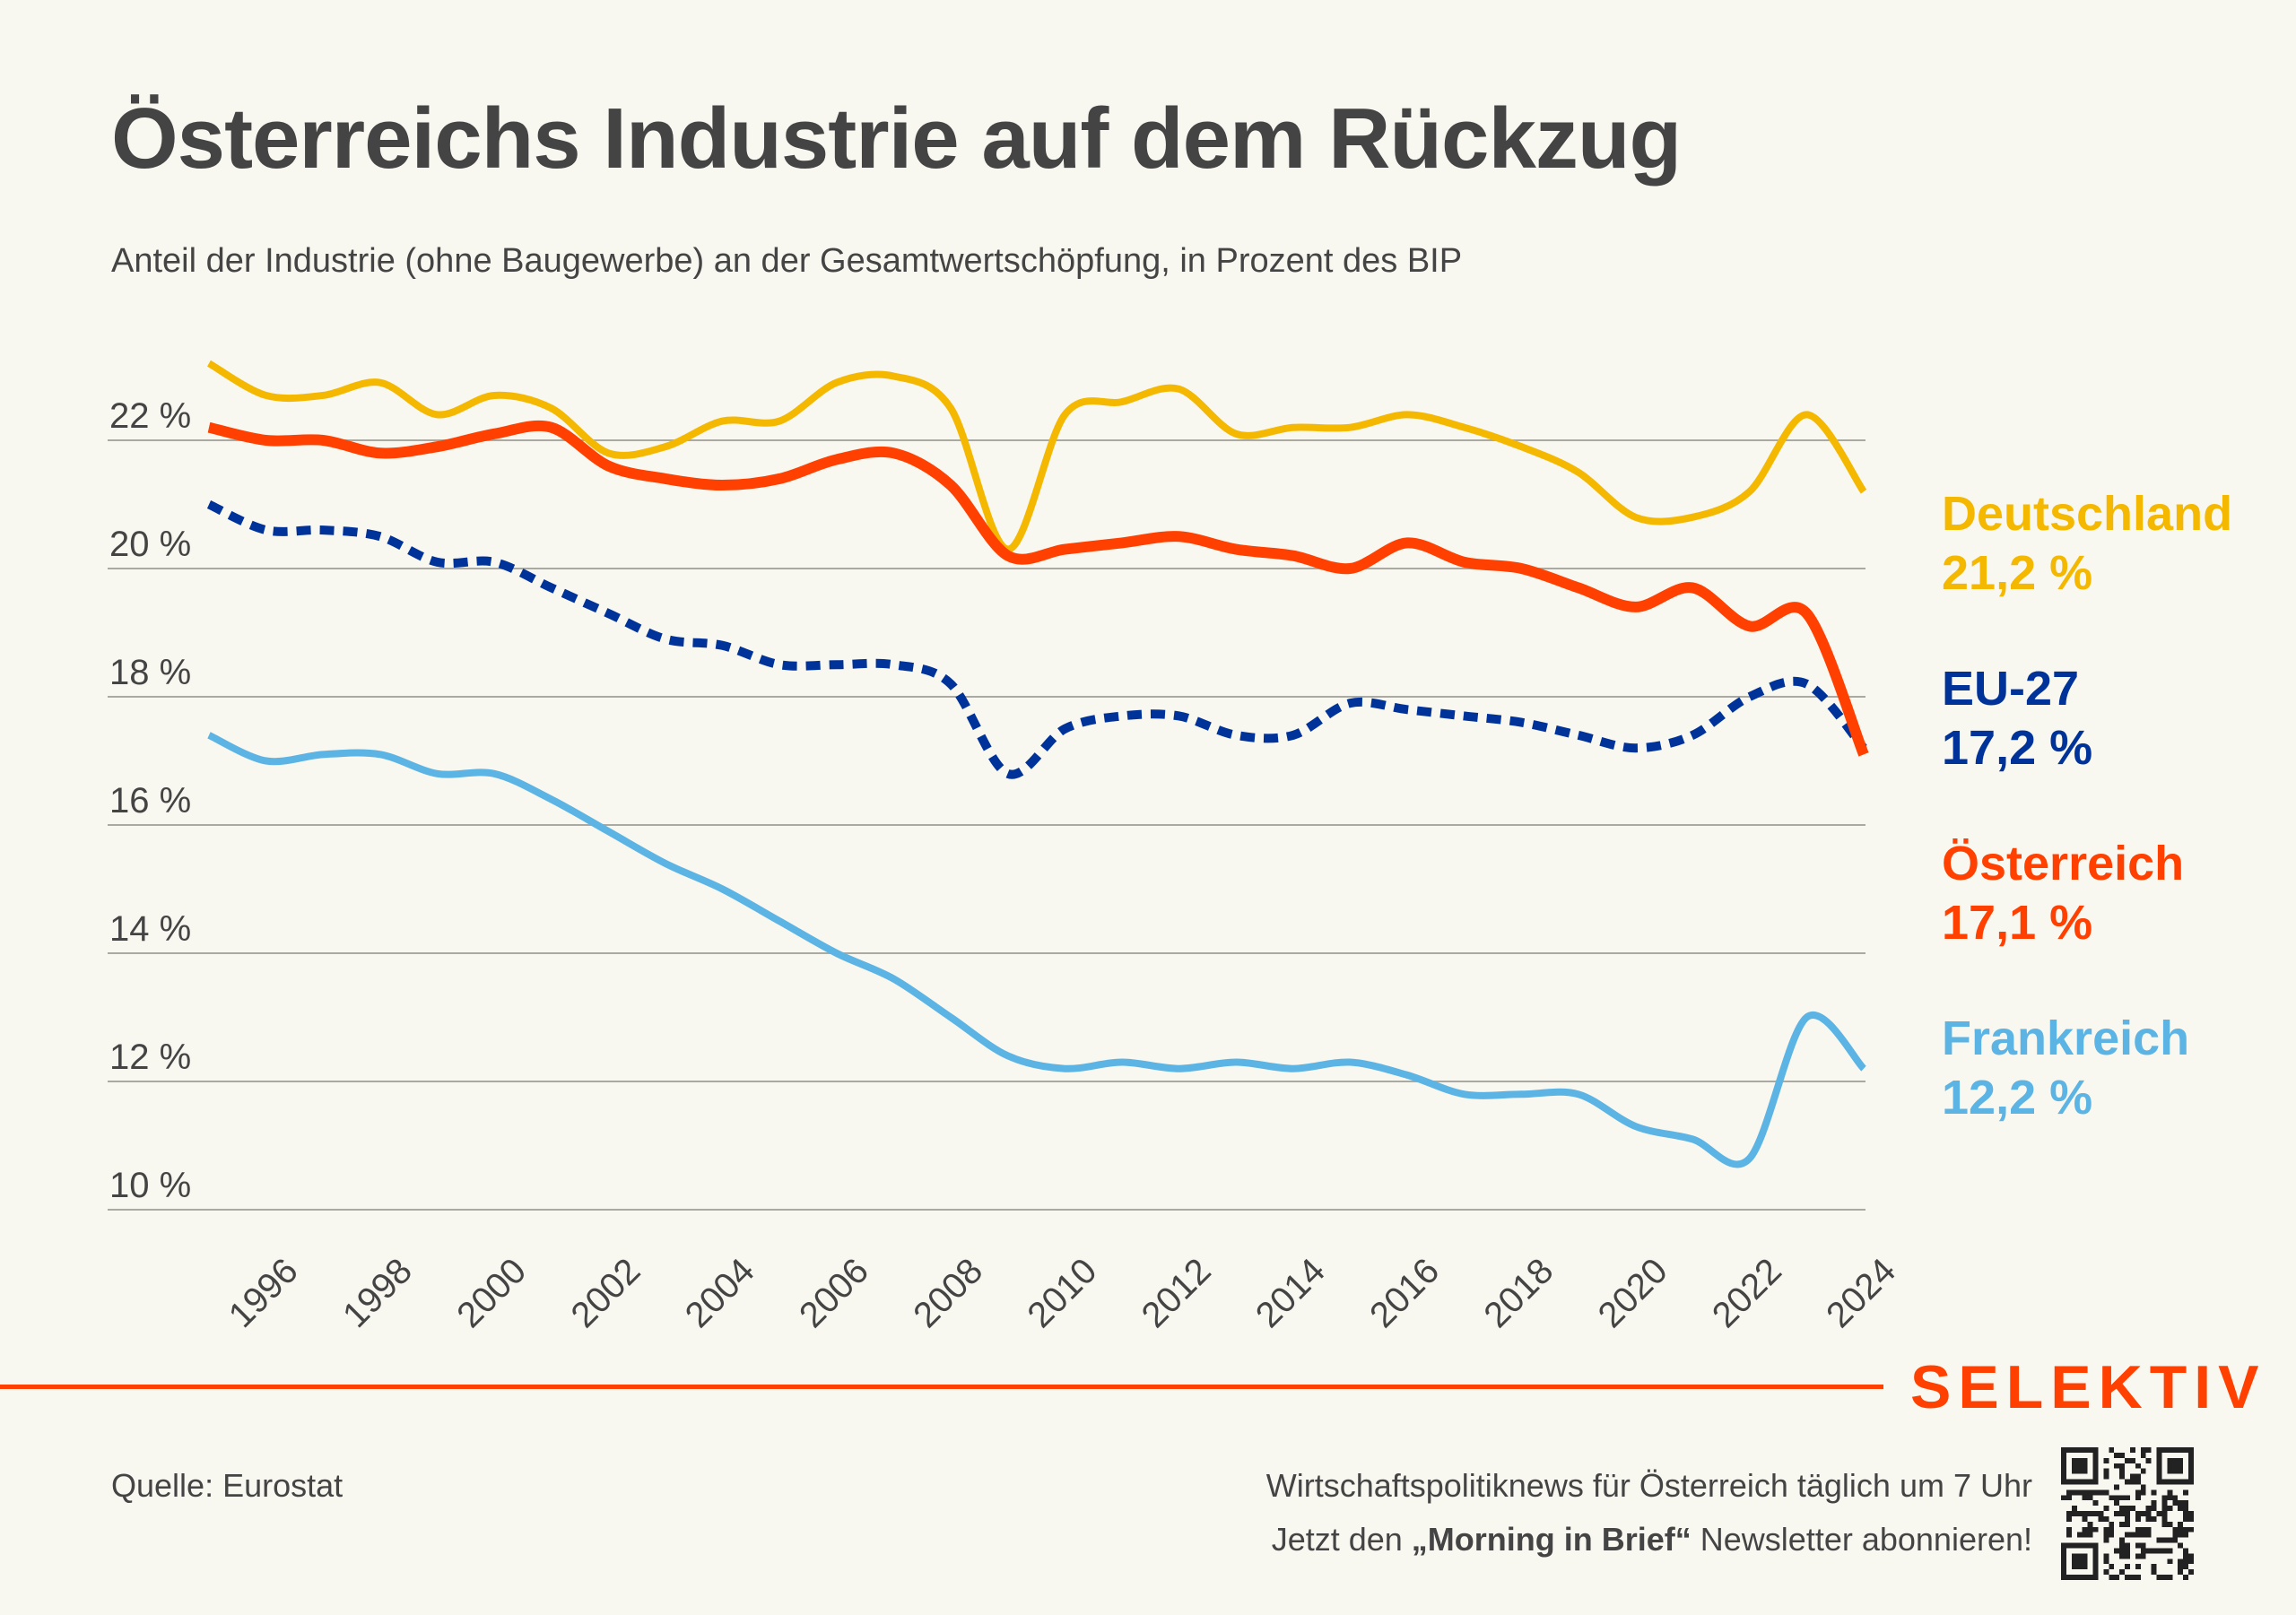 The width and height of the screenshot is (2296, 1615). Describe the element at coordinates (377, 1293) in the screenshot. I see `x-tick-label: 1998` at that location.